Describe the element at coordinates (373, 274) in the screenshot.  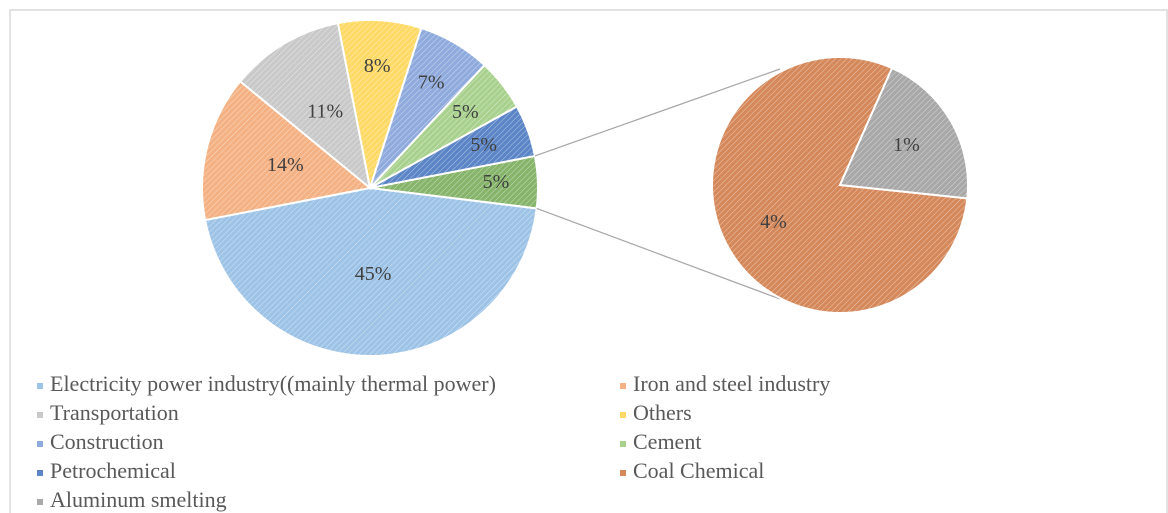
I see `slice-label: 45%` at that location.